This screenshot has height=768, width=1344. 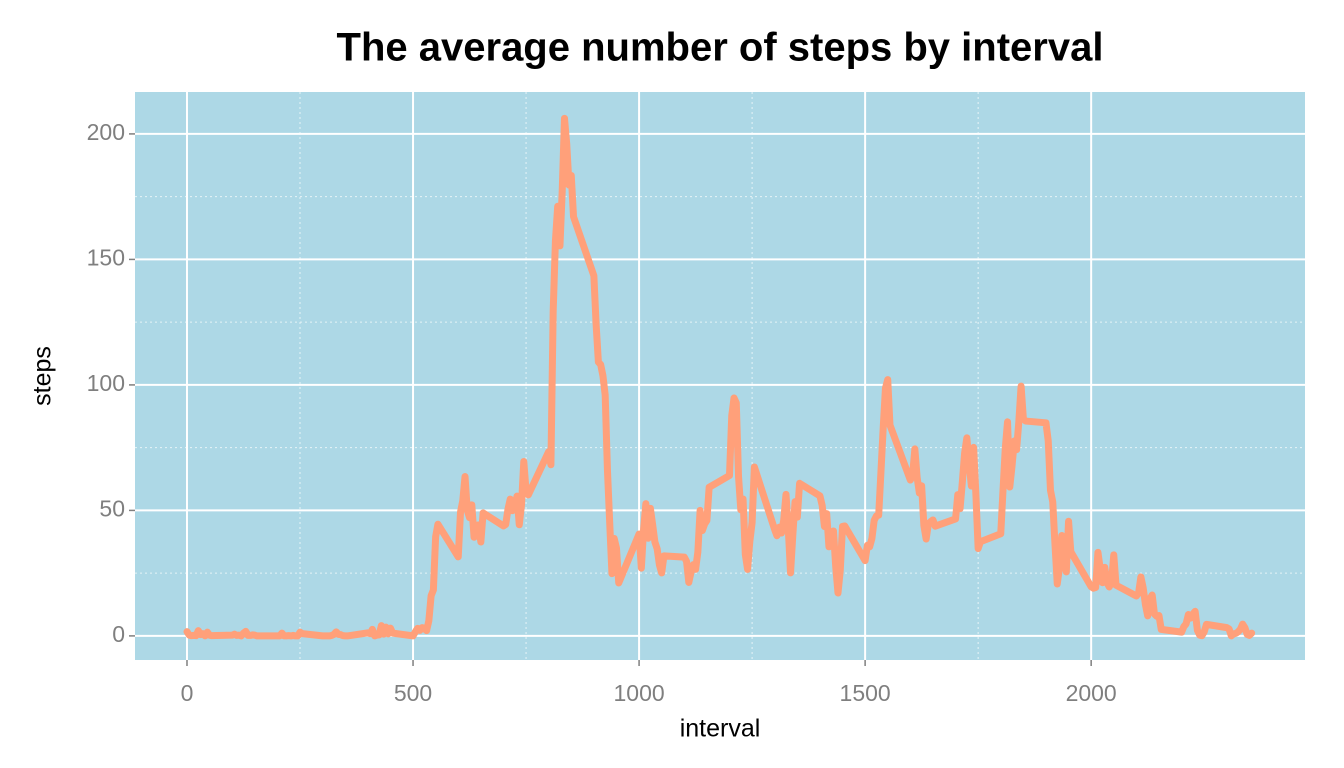 I want to click on chart-title: The average number of steps by interval, so click(x=720, y=48).